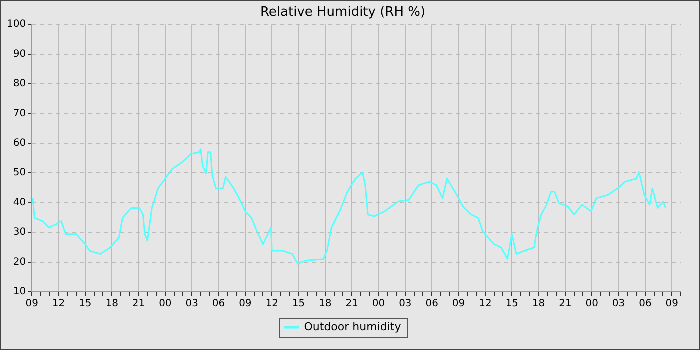 Image resolution: width=700 pixels, height=350 pixels. What do you see at coordinates (19, 262) in the screenshot?
I see `y-tick-label: 20` at bounding box center [19, 262].